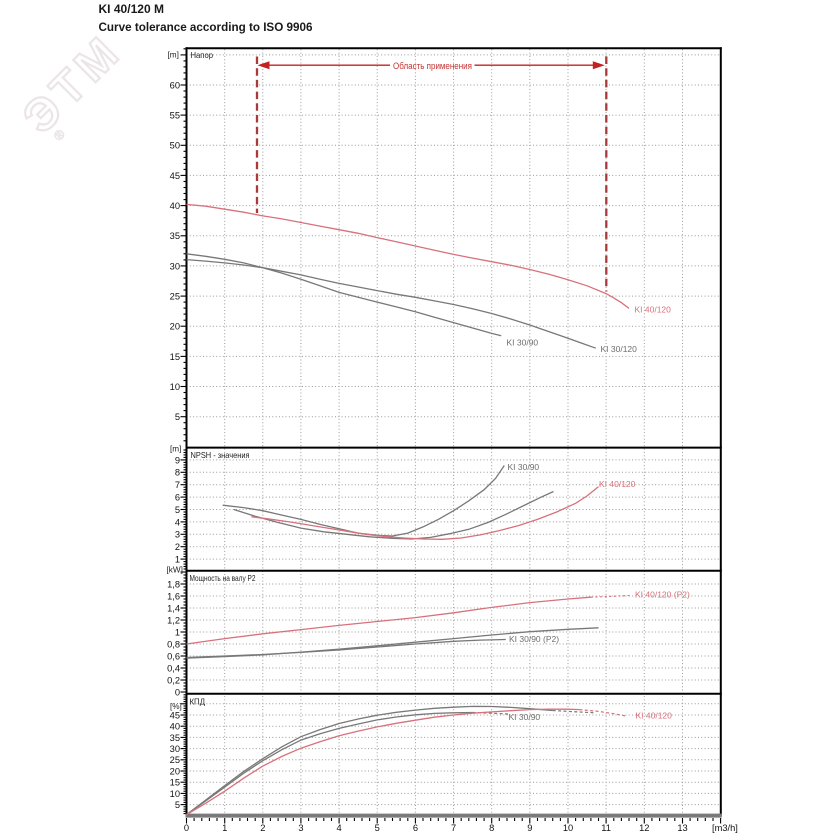  Describe the element at coordinates (175, 85) in the screenshot. I see `svg-text: 60` at that location.